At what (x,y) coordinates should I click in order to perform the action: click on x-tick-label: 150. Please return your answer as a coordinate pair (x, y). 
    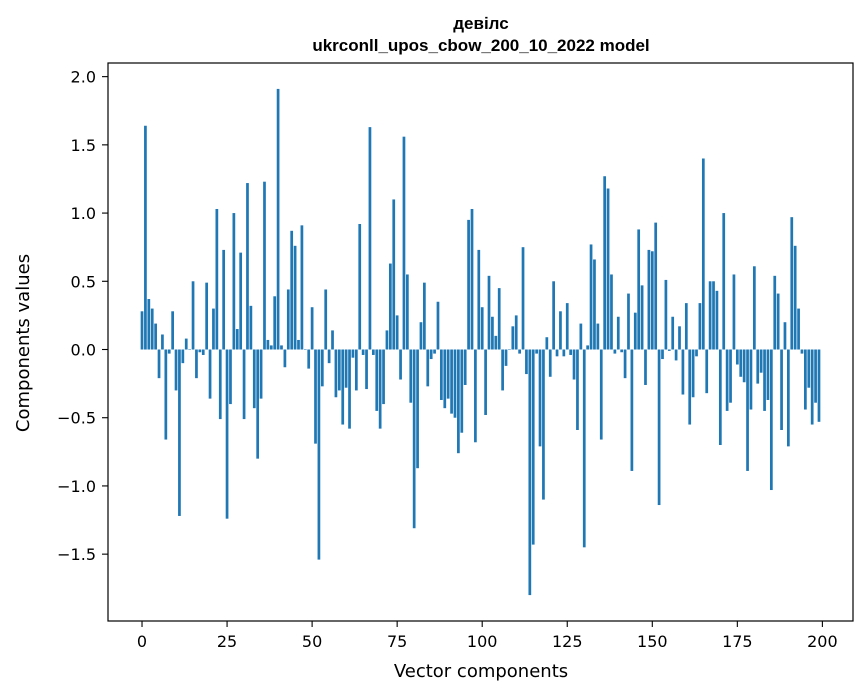
    Looking at the image, I should click on (652, 641).